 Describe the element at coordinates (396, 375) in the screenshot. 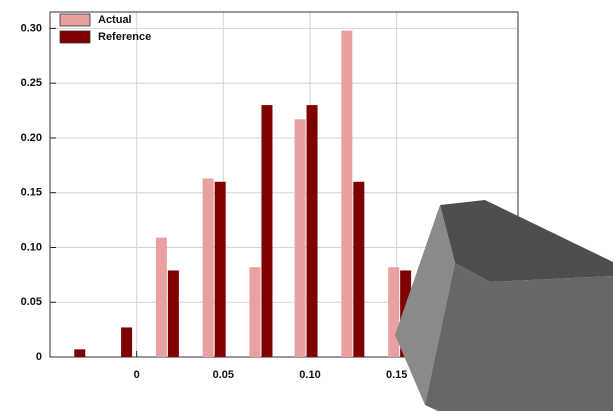

I see `x-tick-label: 0.15` at that location.